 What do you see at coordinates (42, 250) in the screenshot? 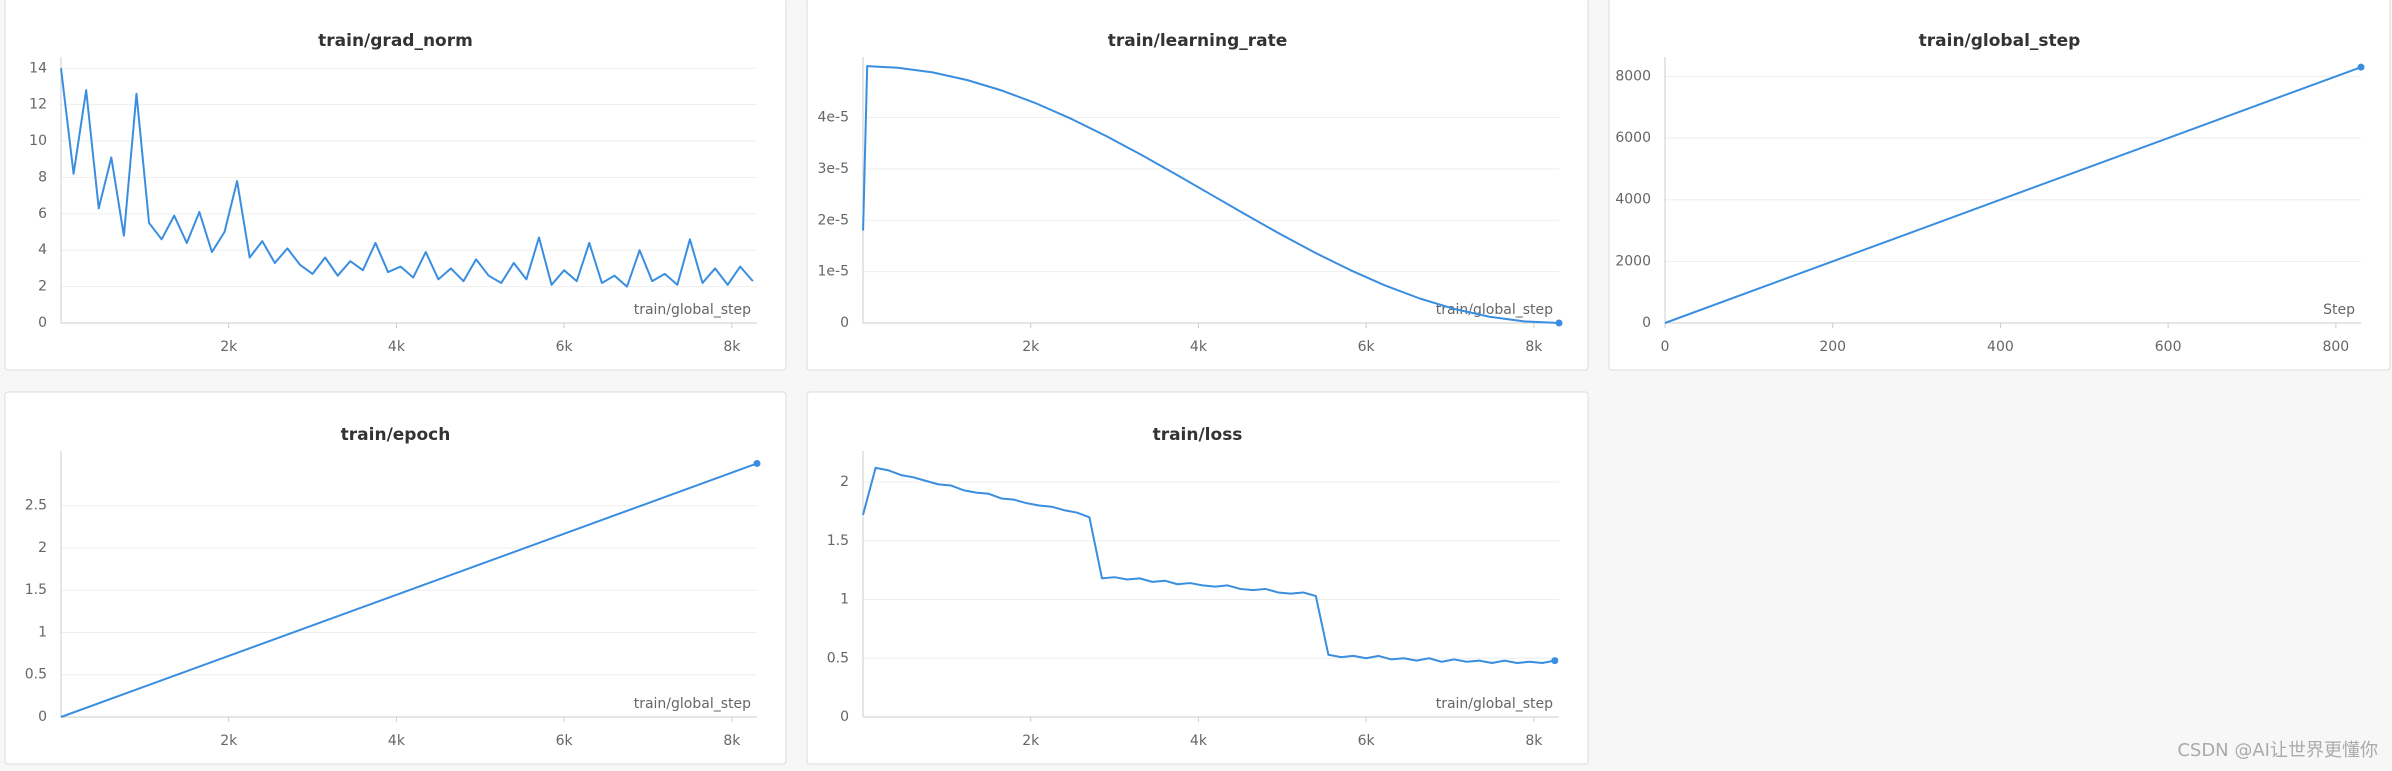
I see `y-tick-label: 4` at bounding box center [42, 250].